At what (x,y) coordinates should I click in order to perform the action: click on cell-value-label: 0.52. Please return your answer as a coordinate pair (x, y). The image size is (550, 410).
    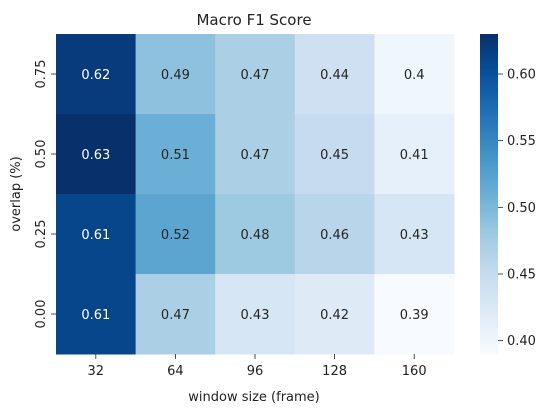
    Looking at the image, I should click on (175, 235).